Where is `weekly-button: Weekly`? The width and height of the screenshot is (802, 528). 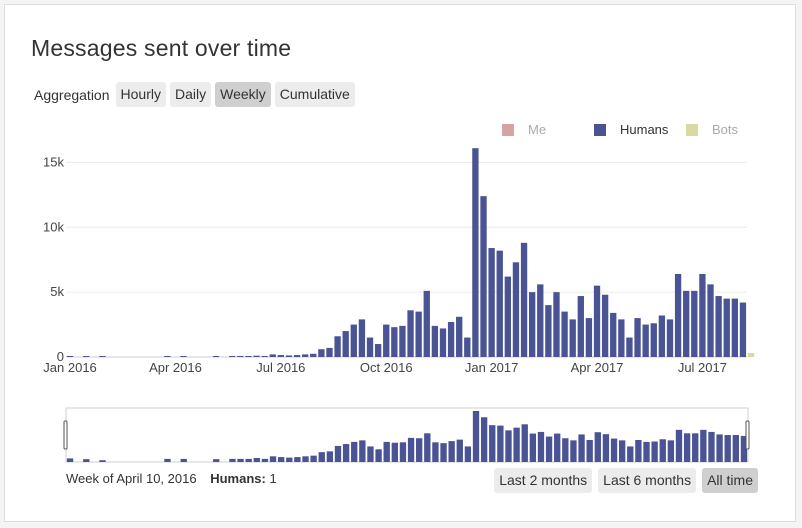
weekly-button: Weekly is located at coordinates (243, 94).